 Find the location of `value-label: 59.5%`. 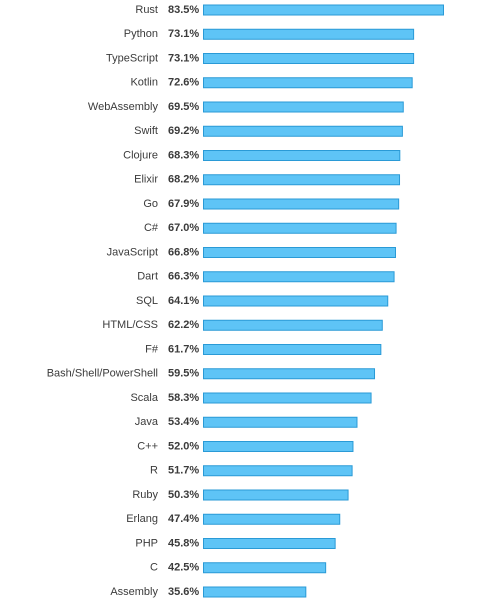

value-label: 59.5% is located at coordinates (183, 374).